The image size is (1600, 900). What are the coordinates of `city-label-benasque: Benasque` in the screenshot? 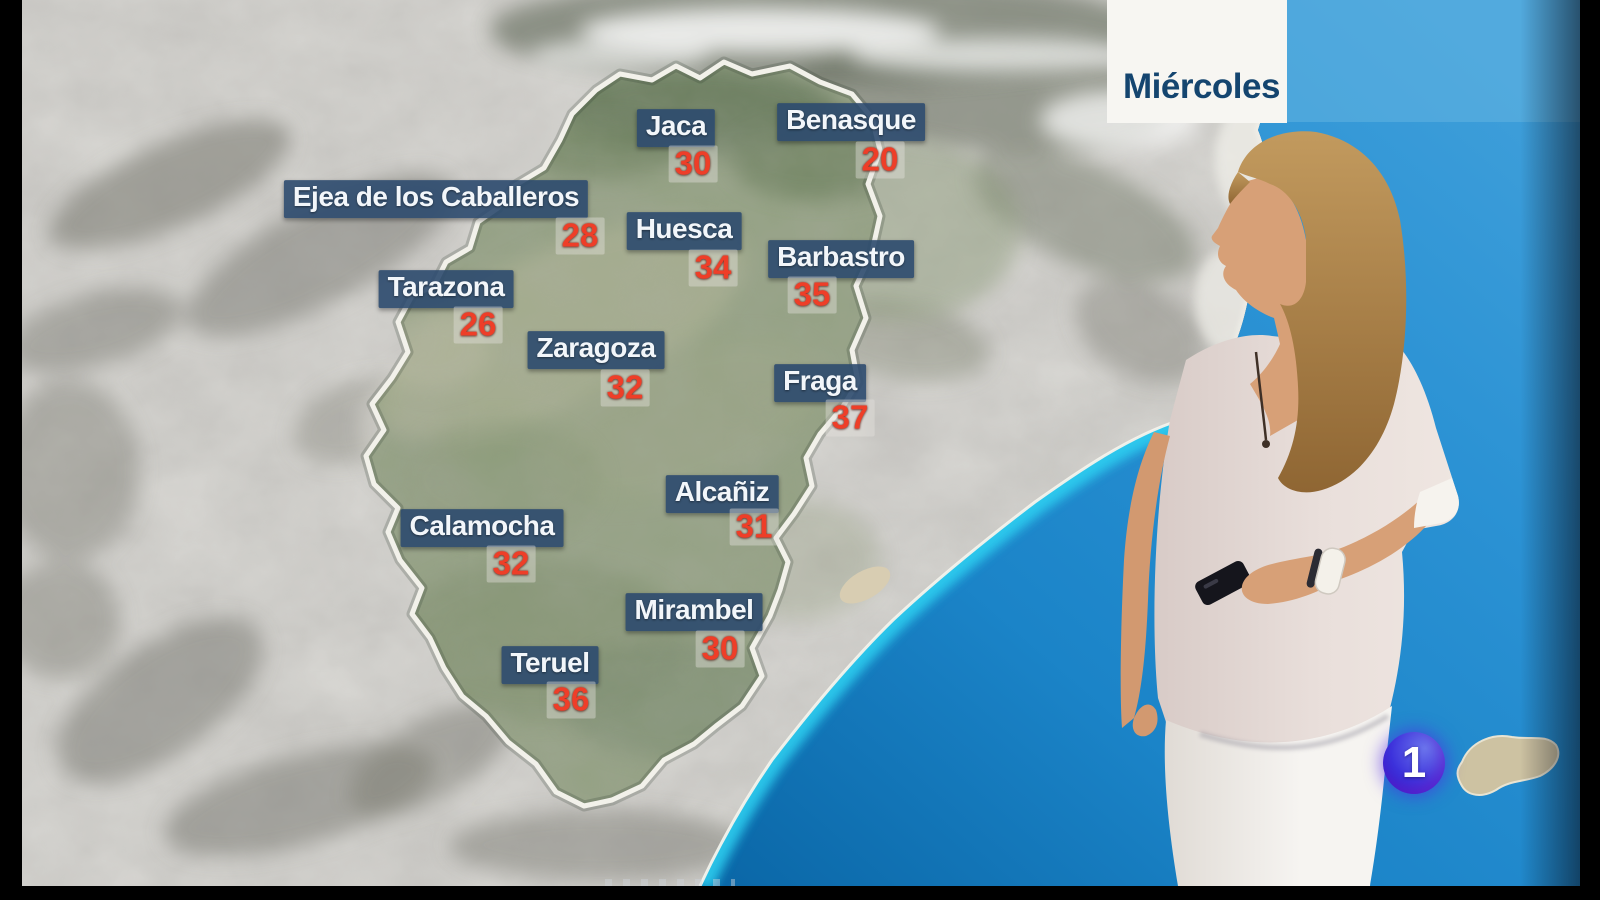 It's located at (851, 122).